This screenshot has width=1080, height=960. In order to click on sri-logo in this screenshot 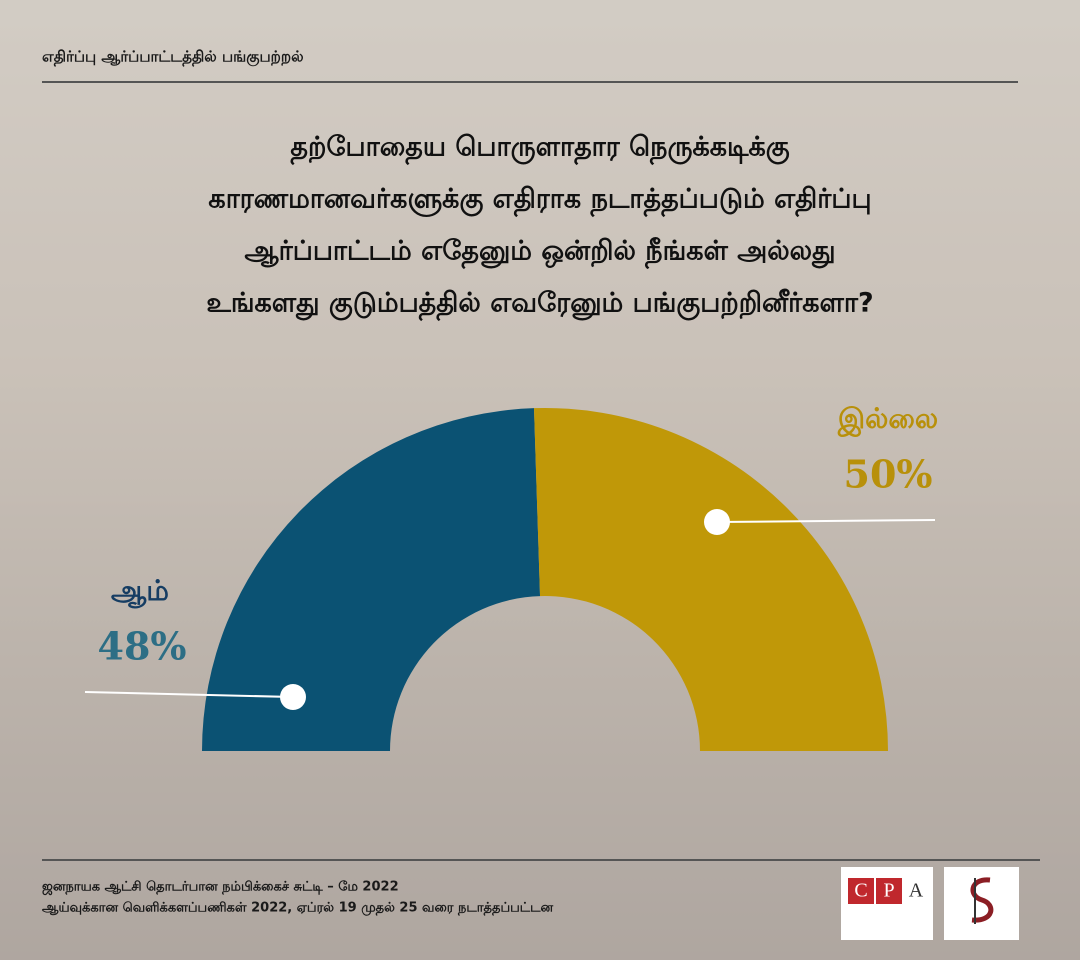, I will do `click(981, 903)`.